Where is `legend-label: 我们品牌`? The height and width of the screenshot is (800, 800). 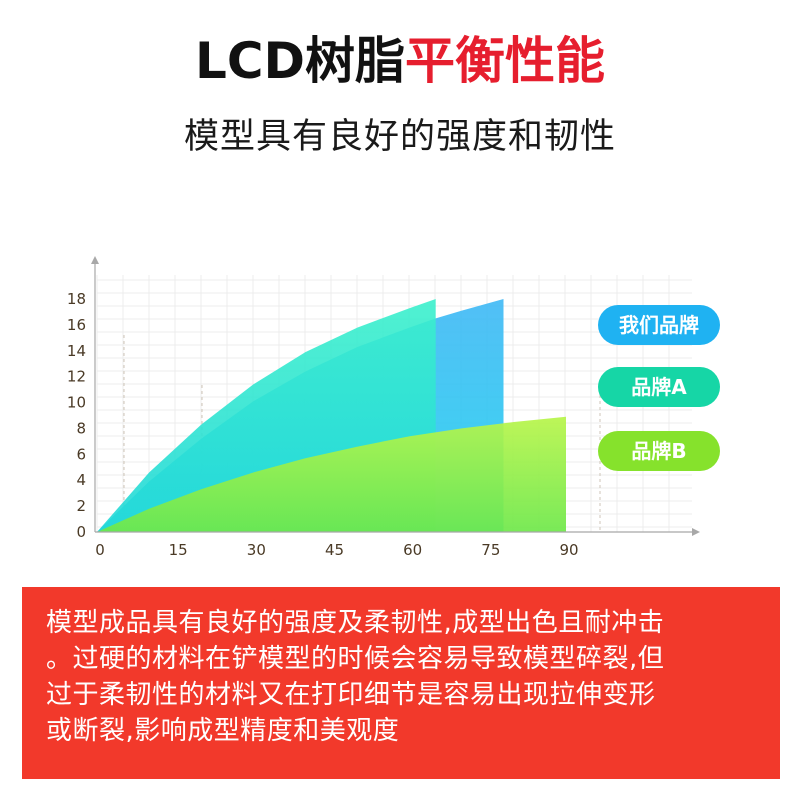 legend-label: 我们品牌 is located at coordinates (659, 325).